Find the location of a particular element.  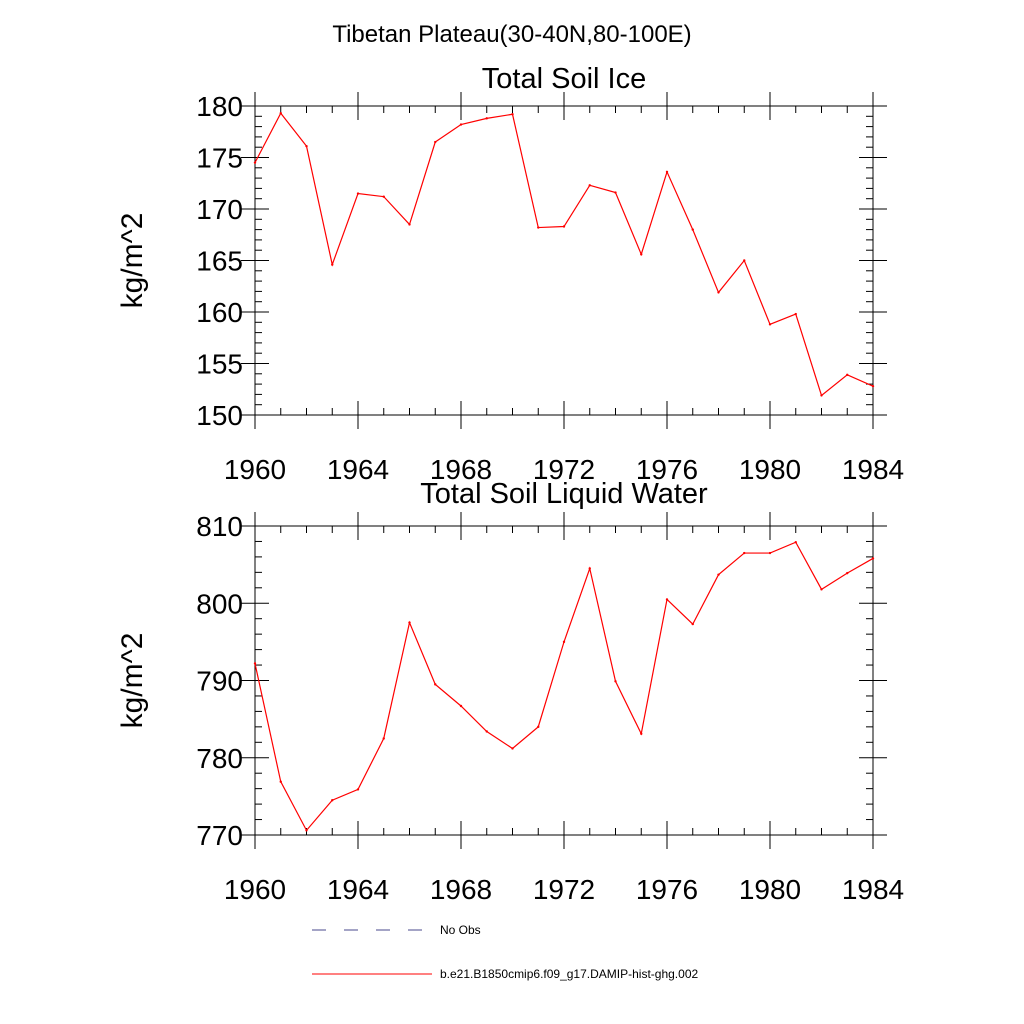

y-tick-label: 150 is located at coordinates (219, 415).